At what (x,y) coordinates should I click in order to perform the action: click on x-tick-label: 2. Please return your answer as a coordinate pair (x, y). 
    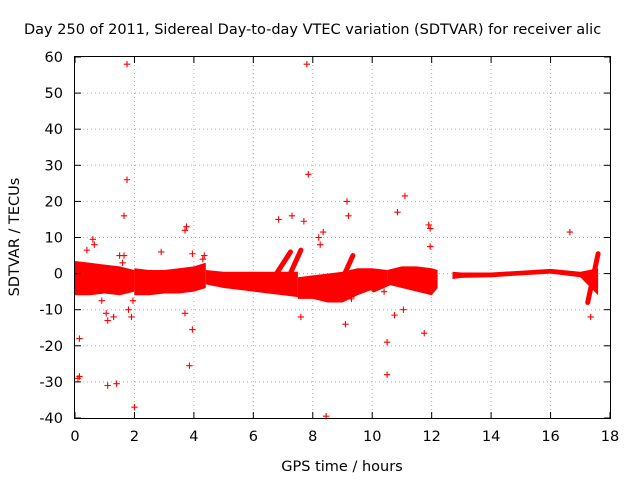
    Looking at the image, I should click on (134, 437).